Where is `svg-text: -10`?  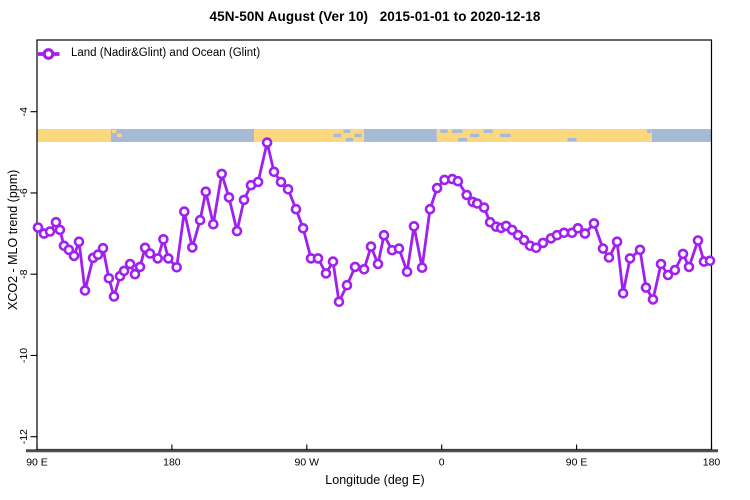
svg-text: -10 is located at coordinates (24, 355).